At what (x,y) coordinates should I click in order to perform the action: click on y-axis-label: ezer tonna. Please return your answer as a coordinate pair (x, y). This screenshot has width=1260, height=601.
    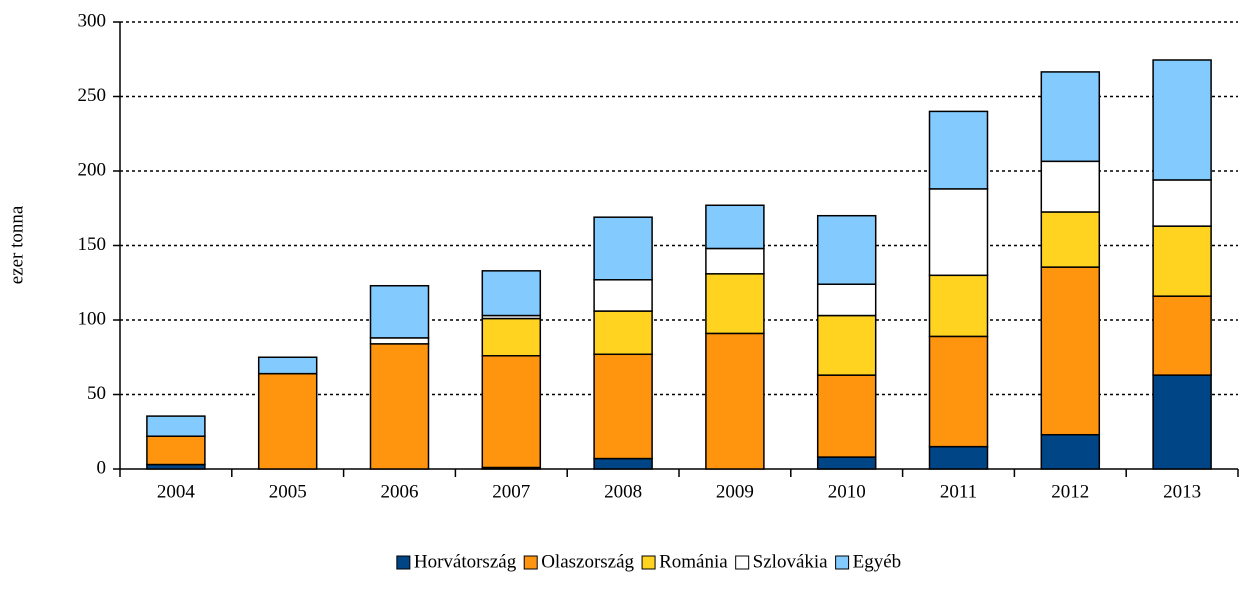
    Looking at the image, I should click on (16, 244).